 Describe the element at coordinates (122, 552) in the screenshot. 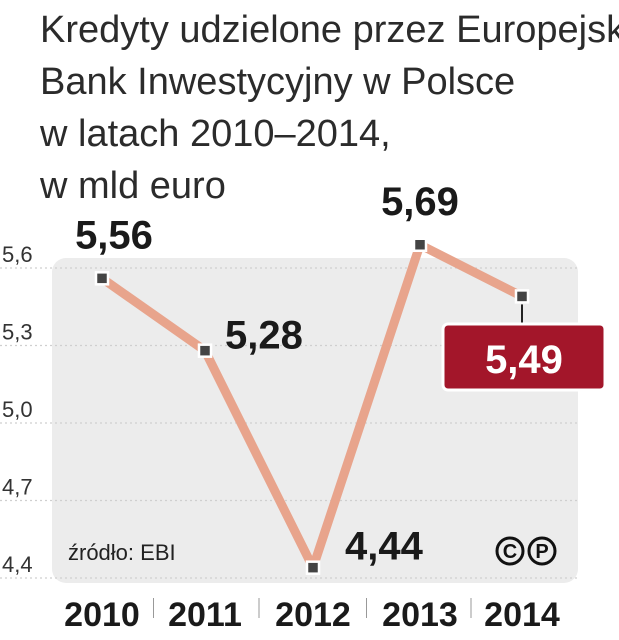

I see `source-note: źródło: EBI` at that location.